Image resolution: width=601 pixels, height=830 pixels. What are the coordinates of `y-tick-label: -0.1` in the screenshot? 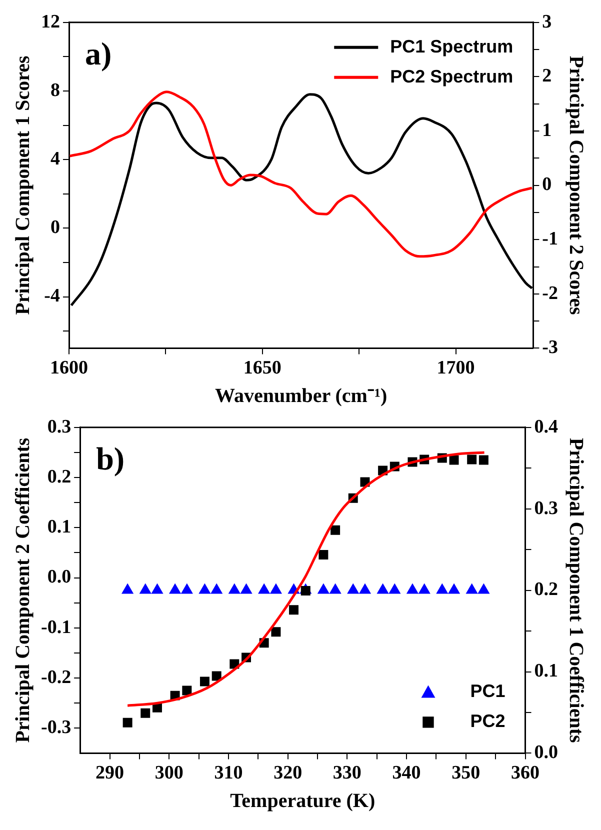 It's located at (56, 627).